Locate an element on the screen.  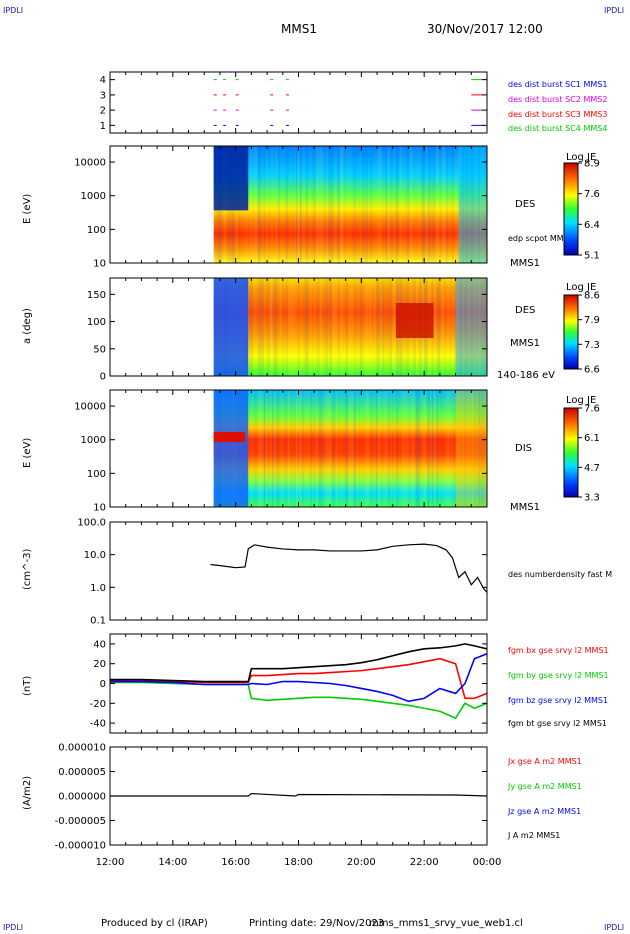
ytick-label-6: -0.000005 is located at coordinates (80, 821).